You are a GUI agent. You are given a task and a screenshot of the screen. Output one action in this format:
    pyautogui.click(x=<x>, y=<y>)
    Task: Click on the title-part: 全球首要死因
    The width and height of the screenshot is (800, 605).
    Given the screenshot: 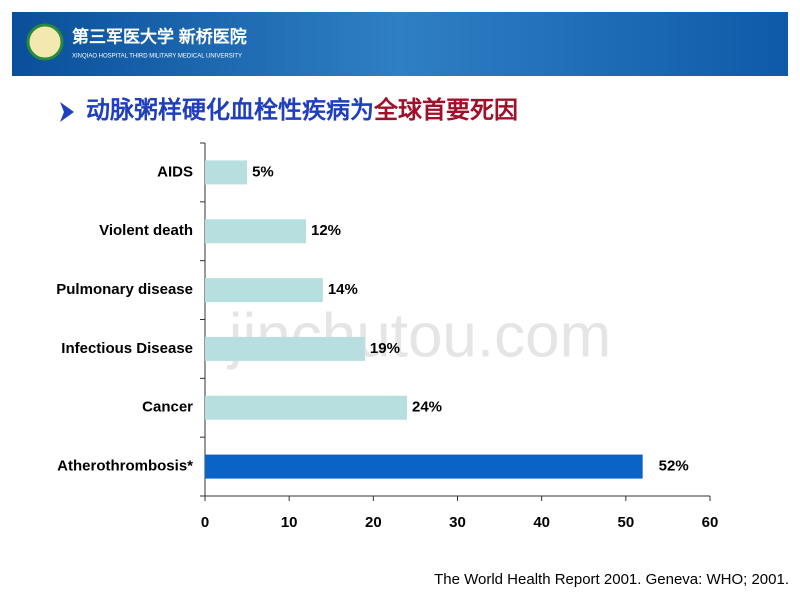 What is the action you would take?
    pyautogui.click(x=445, y=110)
    